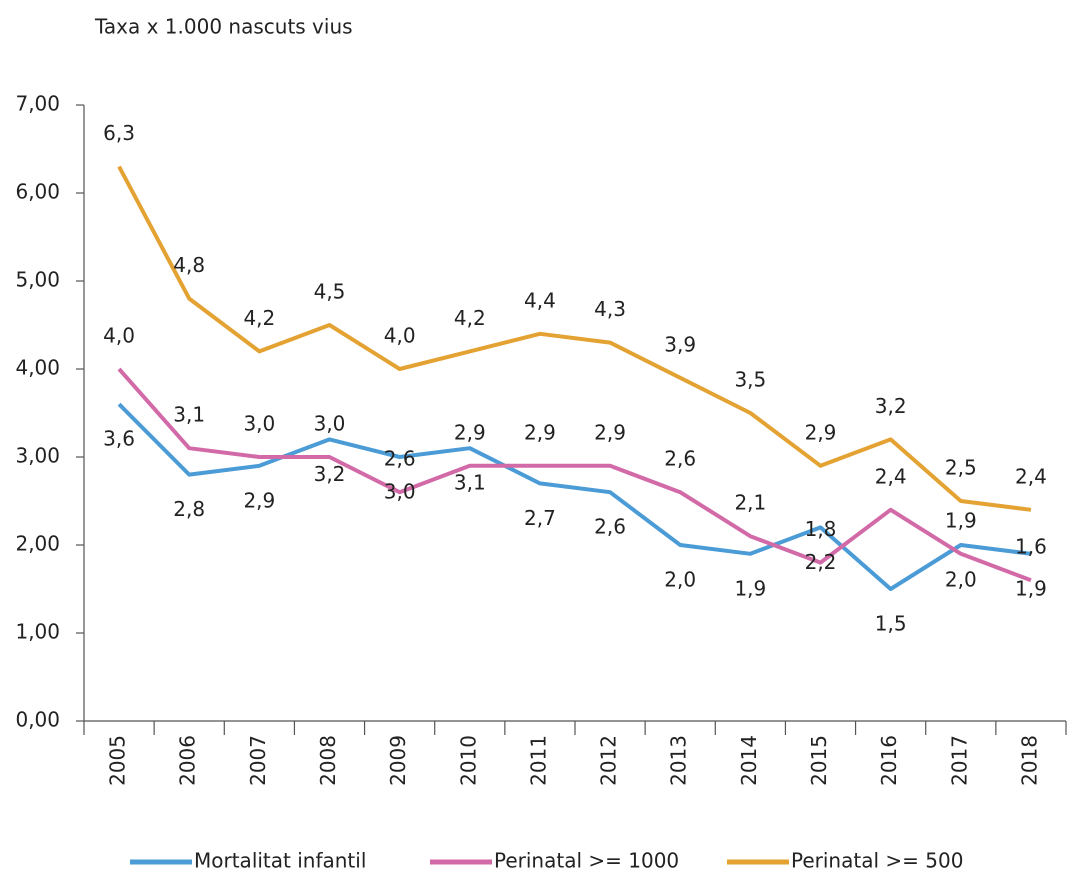 The width and height of the screenshot is (1070, 874). I want to click on data-label: 3,6, so click(119, 439).